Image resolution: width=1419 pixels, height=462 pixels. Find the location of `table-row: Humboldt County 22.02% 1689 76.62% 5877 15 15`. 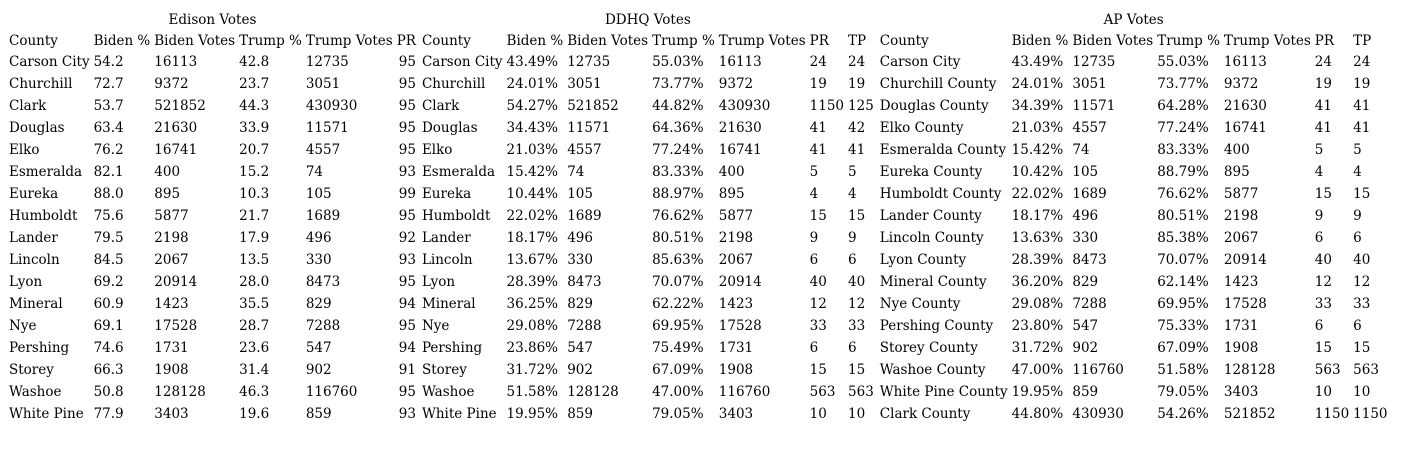

table-row: Humboldt County 22.02% 1689 76.62% 5877 15 15 is located at coordinates (1134, 194).